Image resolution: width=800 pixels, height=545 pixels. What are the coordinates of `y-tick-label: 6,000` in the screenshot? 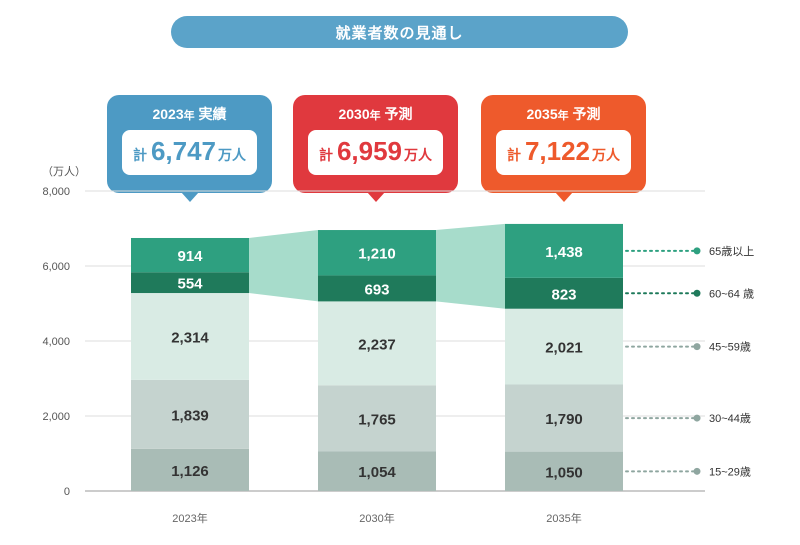 It's located at (56, 267).